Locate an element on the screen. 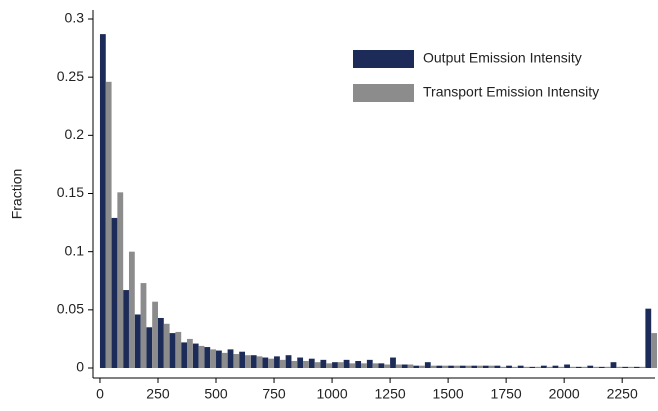 Image resolution: width=658 pixels, height=411 pixels. y-tick-label: 0.3 is located at coordinates (75, 18).